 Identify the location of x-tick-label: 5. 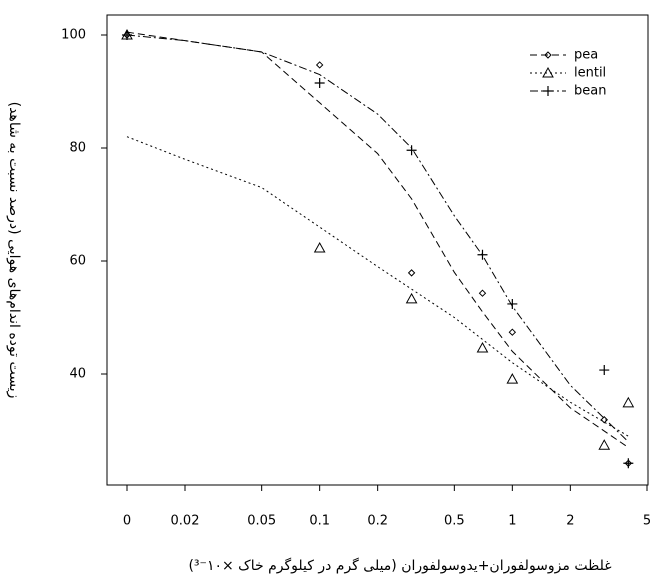
(647, 521).